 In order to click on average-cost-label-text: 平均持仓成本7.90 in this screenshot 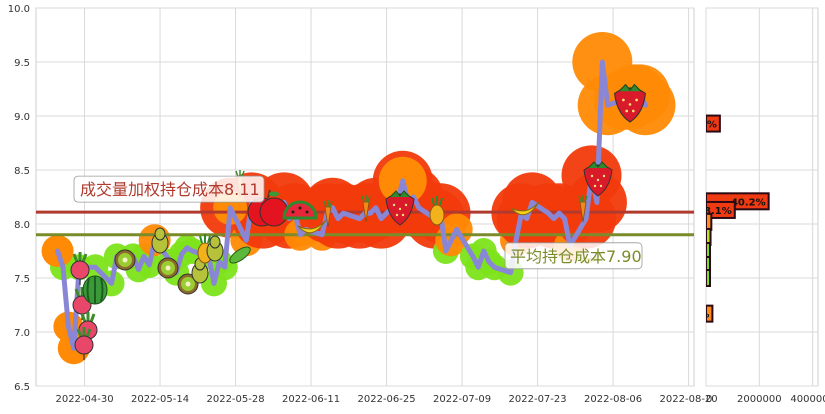, I will do `click(576, 256)`.